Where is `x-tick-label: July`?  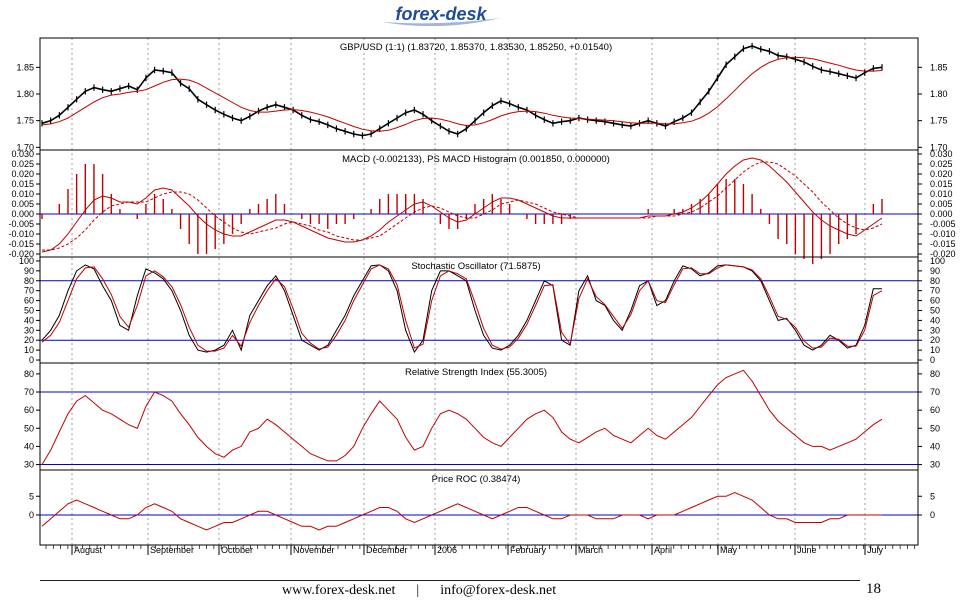 x-tick-label: July is located at coordinates (875, 550).